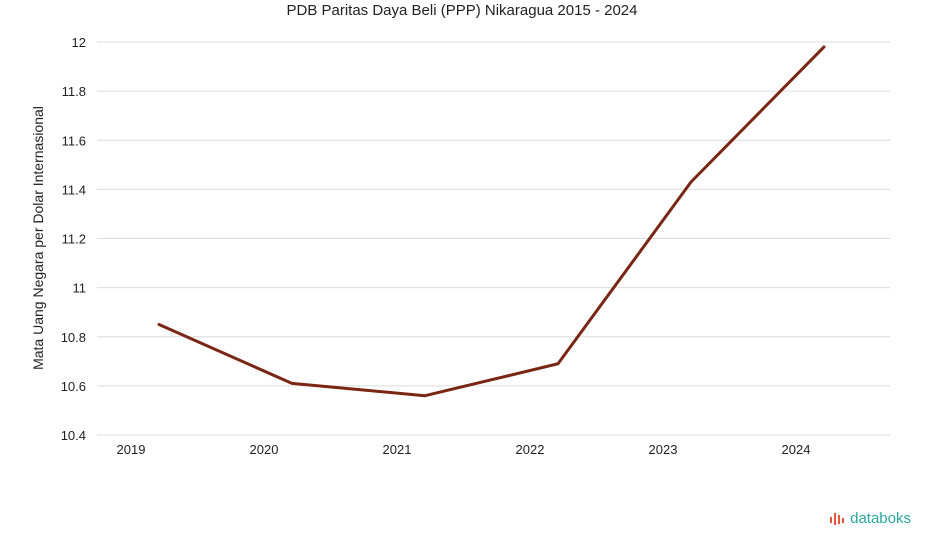 Image resolution: width=925 pixels, height=547 pixels. Describe the element at coordinates (80, 288) in the screenshot. I see `y-tick-label: 11` at that location.